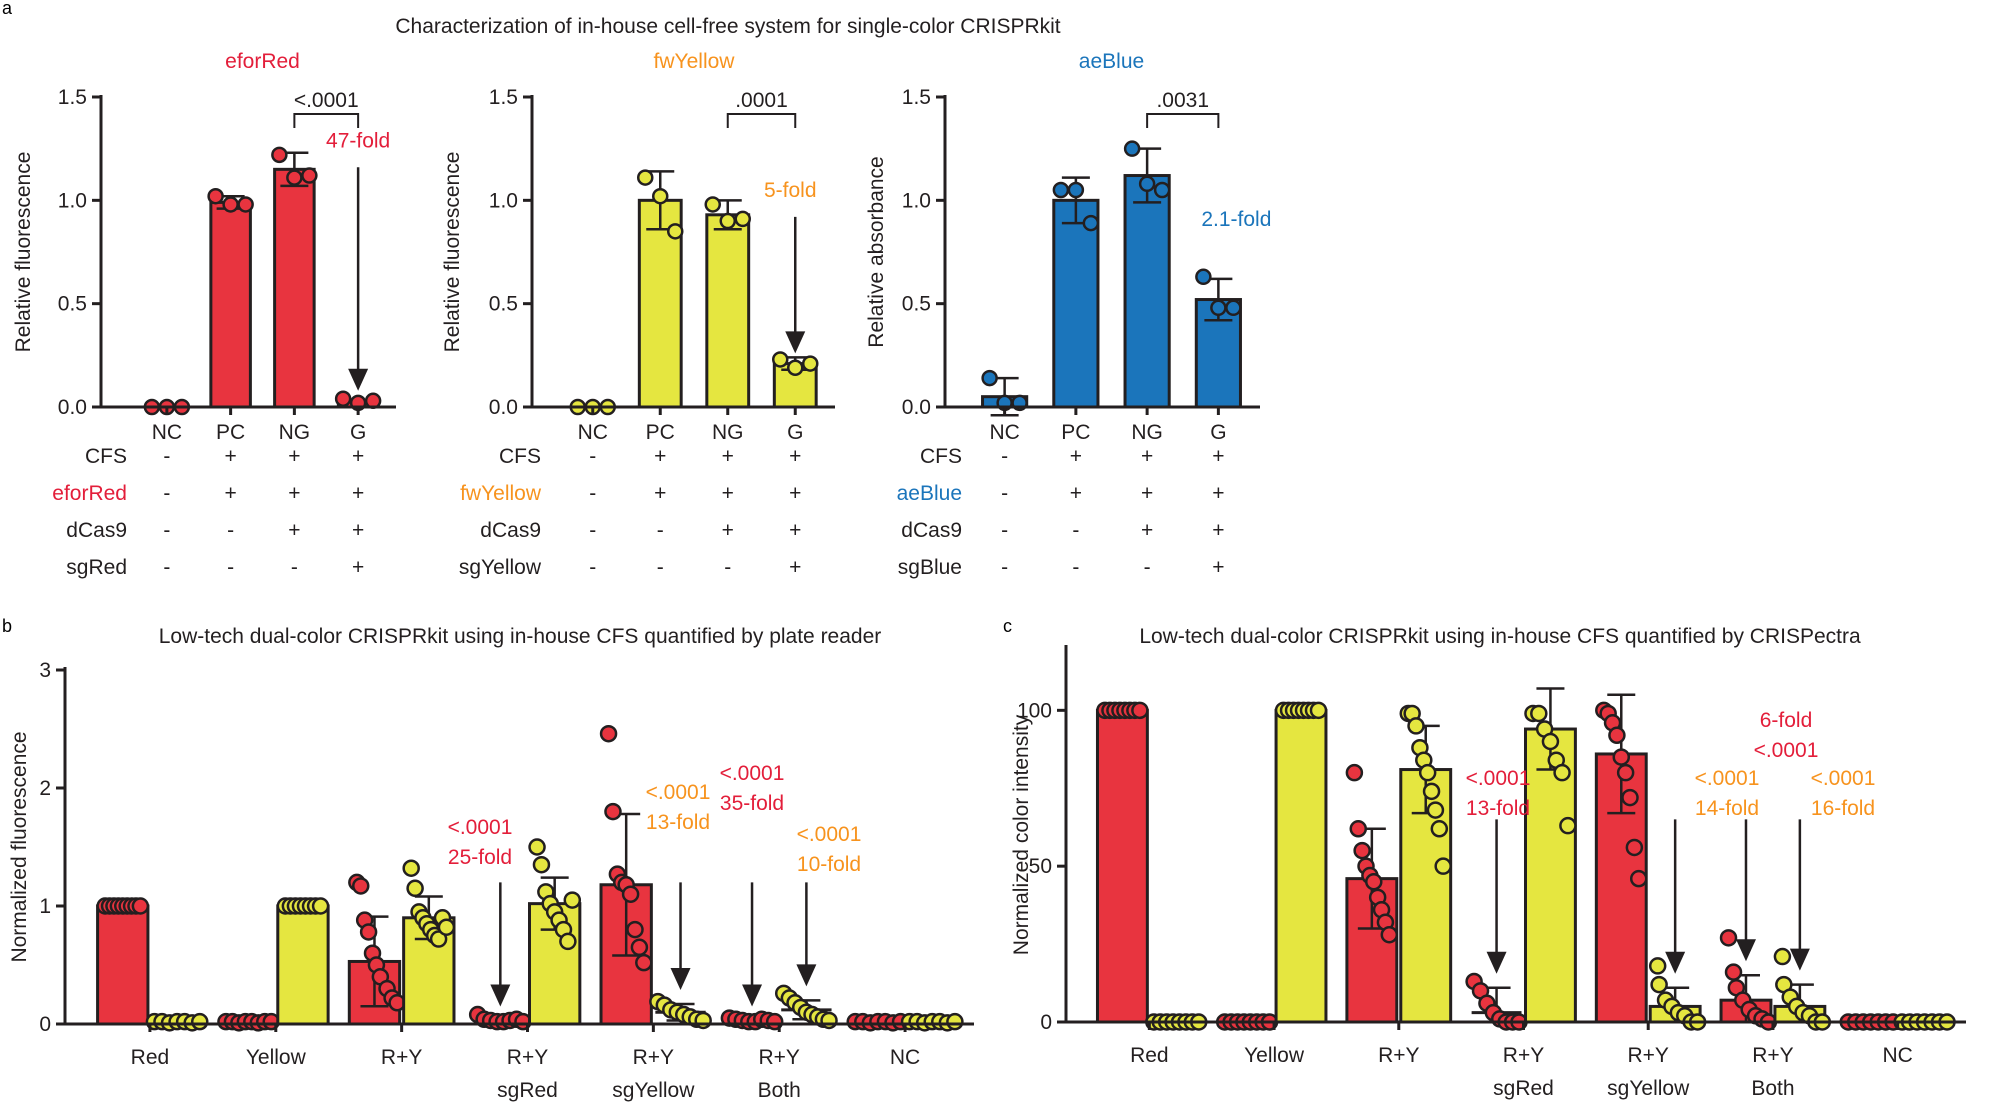  What do you see at coordinates (167, 432) in the screenshot?
I see `panel-a1-xtick-label-NC: NC` at bounding box center [167, 432].